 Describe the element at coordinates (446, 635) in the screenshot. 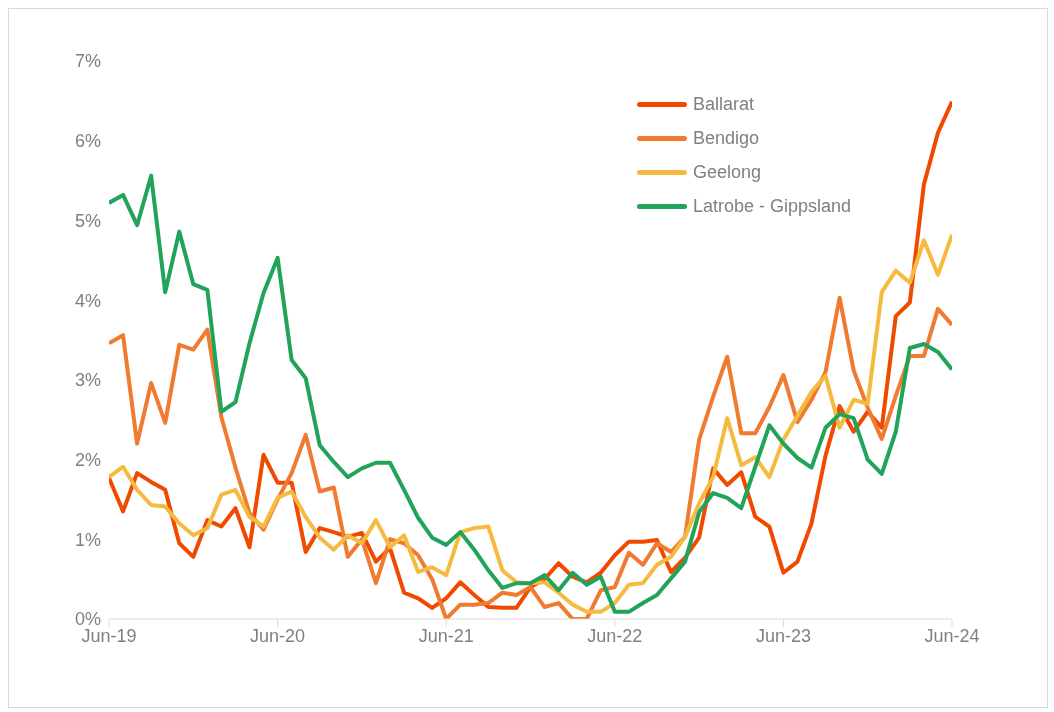

I see `x-tick-label: Jun-21` at that location.